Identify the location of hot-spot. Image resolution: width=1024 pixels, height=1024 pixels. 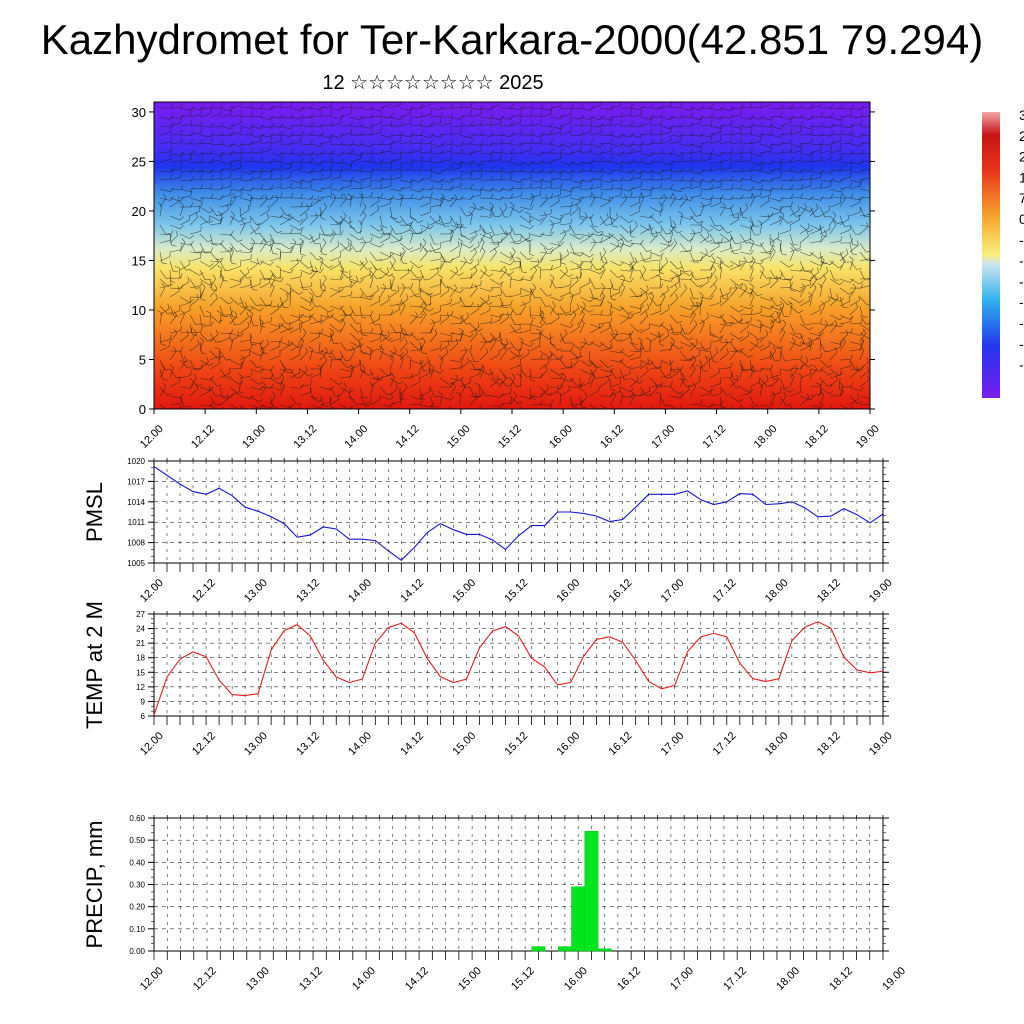
(256, 361).